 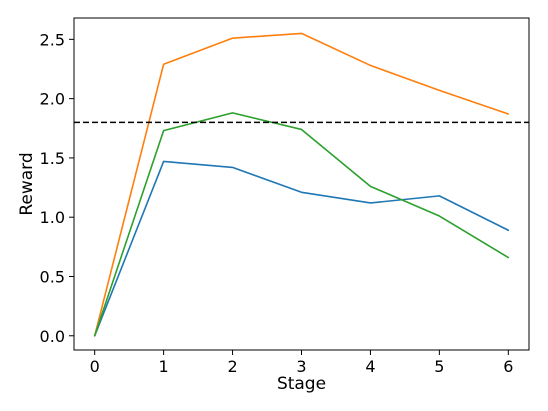 What do you see at coordinates (439, 366) in the screenshot?
I see `x-tick-label: 5` at bounding box center [439, 366].